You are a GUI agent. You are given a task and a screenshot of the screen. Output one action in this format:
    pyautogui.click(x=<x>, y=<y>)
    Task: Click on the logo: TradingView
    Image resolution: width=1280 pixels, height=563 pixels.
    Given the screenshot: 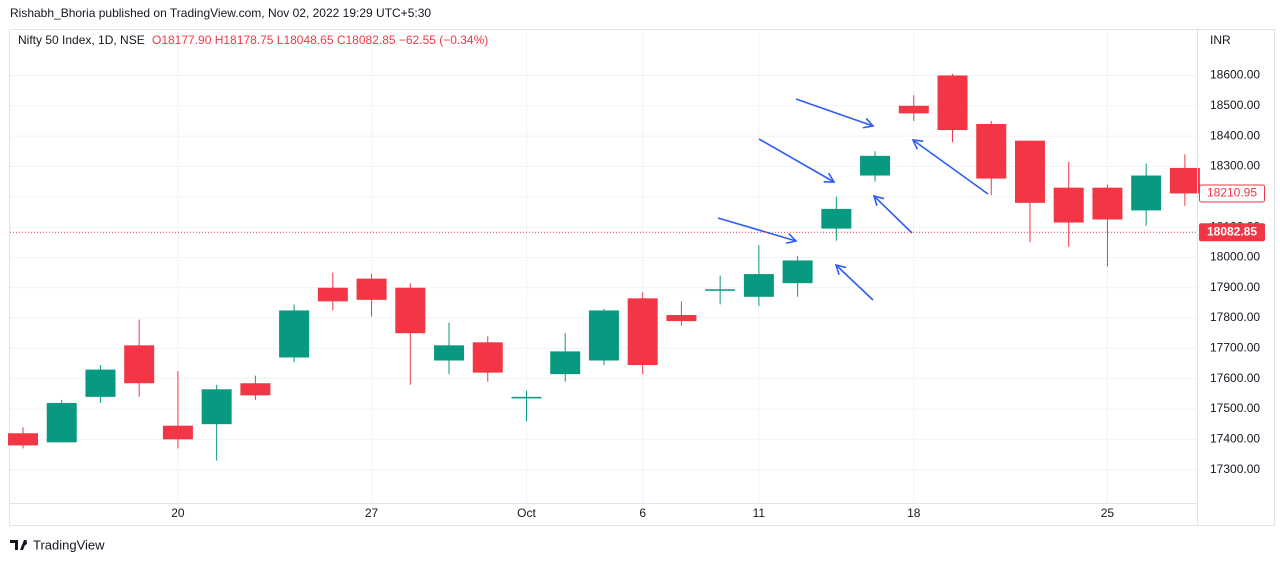 What is the action you would take?
    pyautogui.click(x=57, y=544)
    